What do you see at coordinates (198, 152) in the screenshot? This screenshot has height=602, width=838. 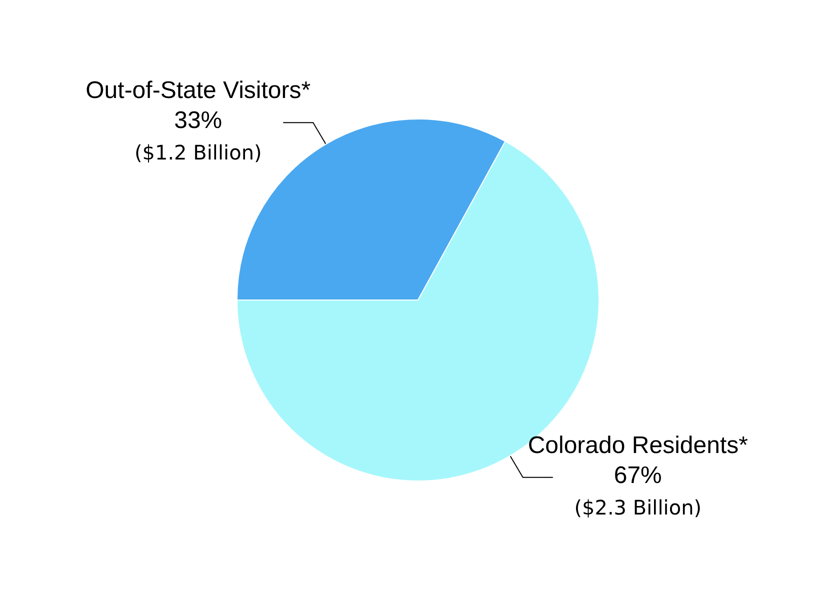 I see `text: ($1.2 Billion)` at bounding box center [198, 152].